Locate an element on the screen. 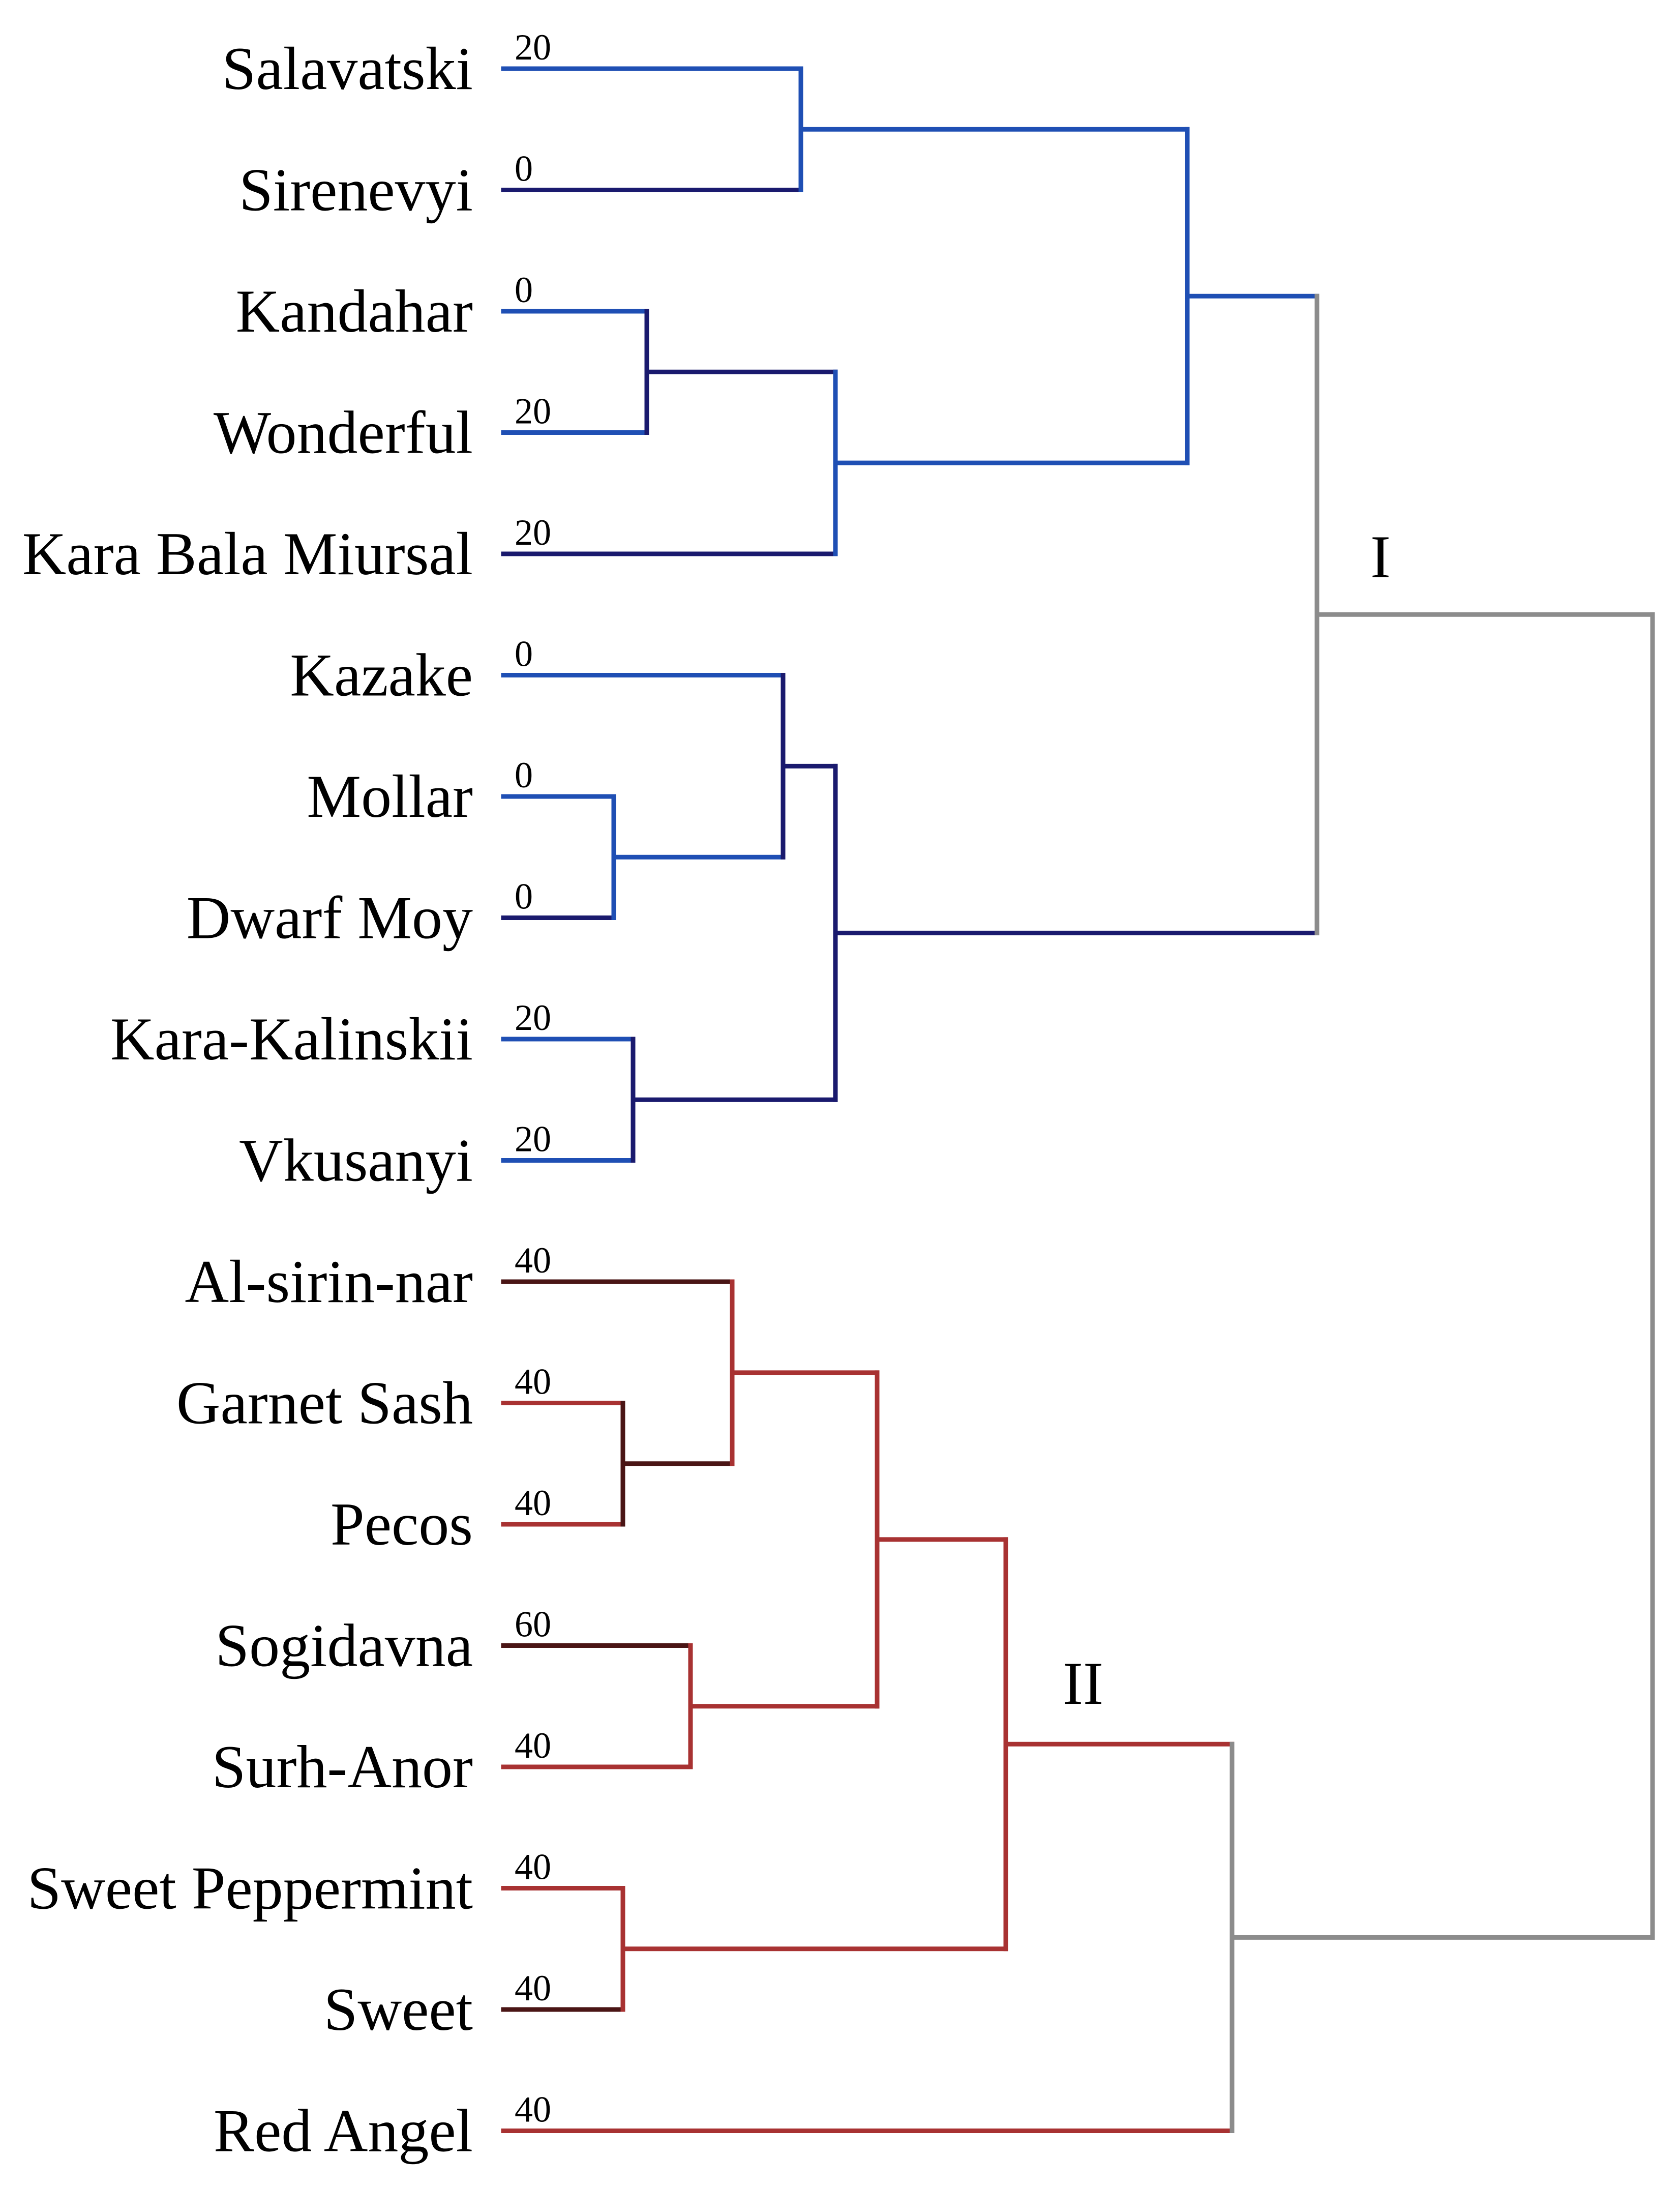 The width and height of the screenshot is (1680, 2187). cluster-label-ii: II is located at coordinates (1083, 1683).